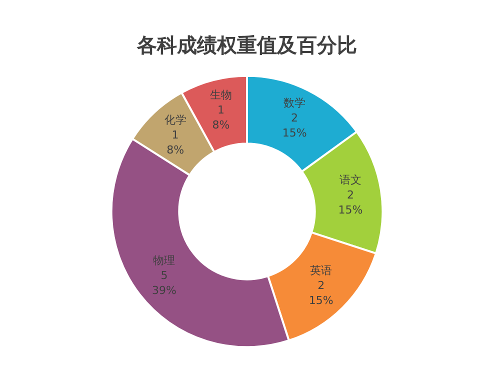 The width and height of the screenshot is (494, 373). What do you see at coordinates (164, 261) in the screenshot?
I see `slice-label: 物理` at bounding box center [164, 261].